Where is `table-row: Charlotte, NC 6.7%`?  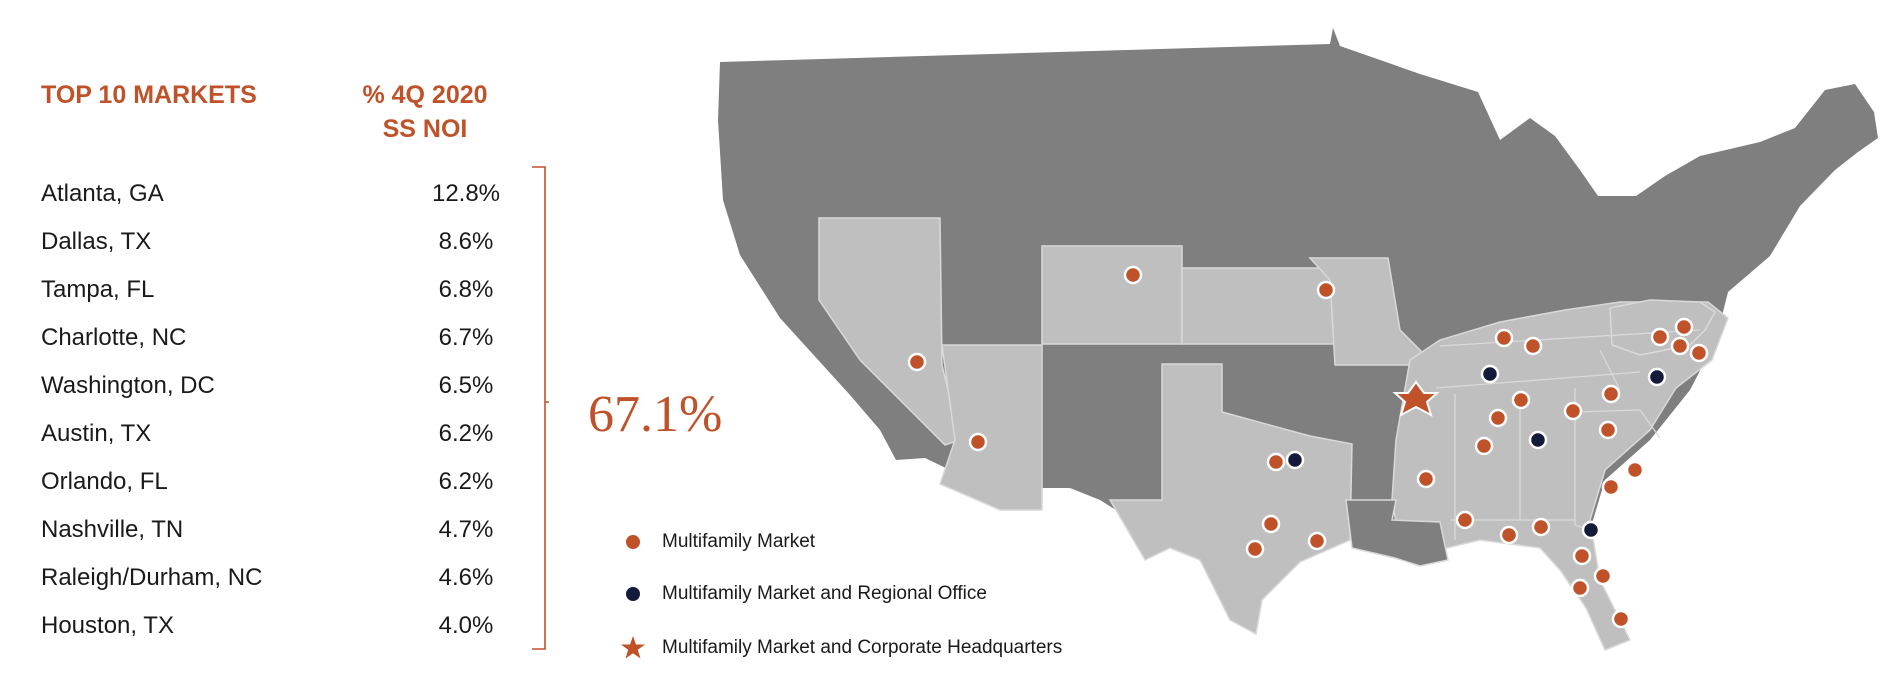
table-row: Charlotte, NC 6.7% is located at coordinates (267, 338).